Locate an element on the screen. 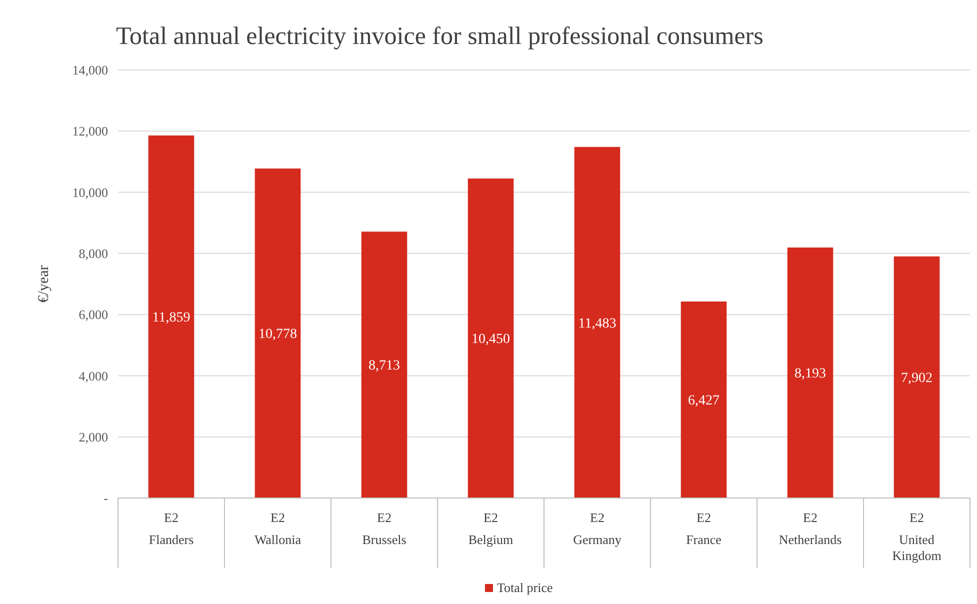 The image size is (977, 604). data-label: 11,859 is located at coordinates (171, 318).